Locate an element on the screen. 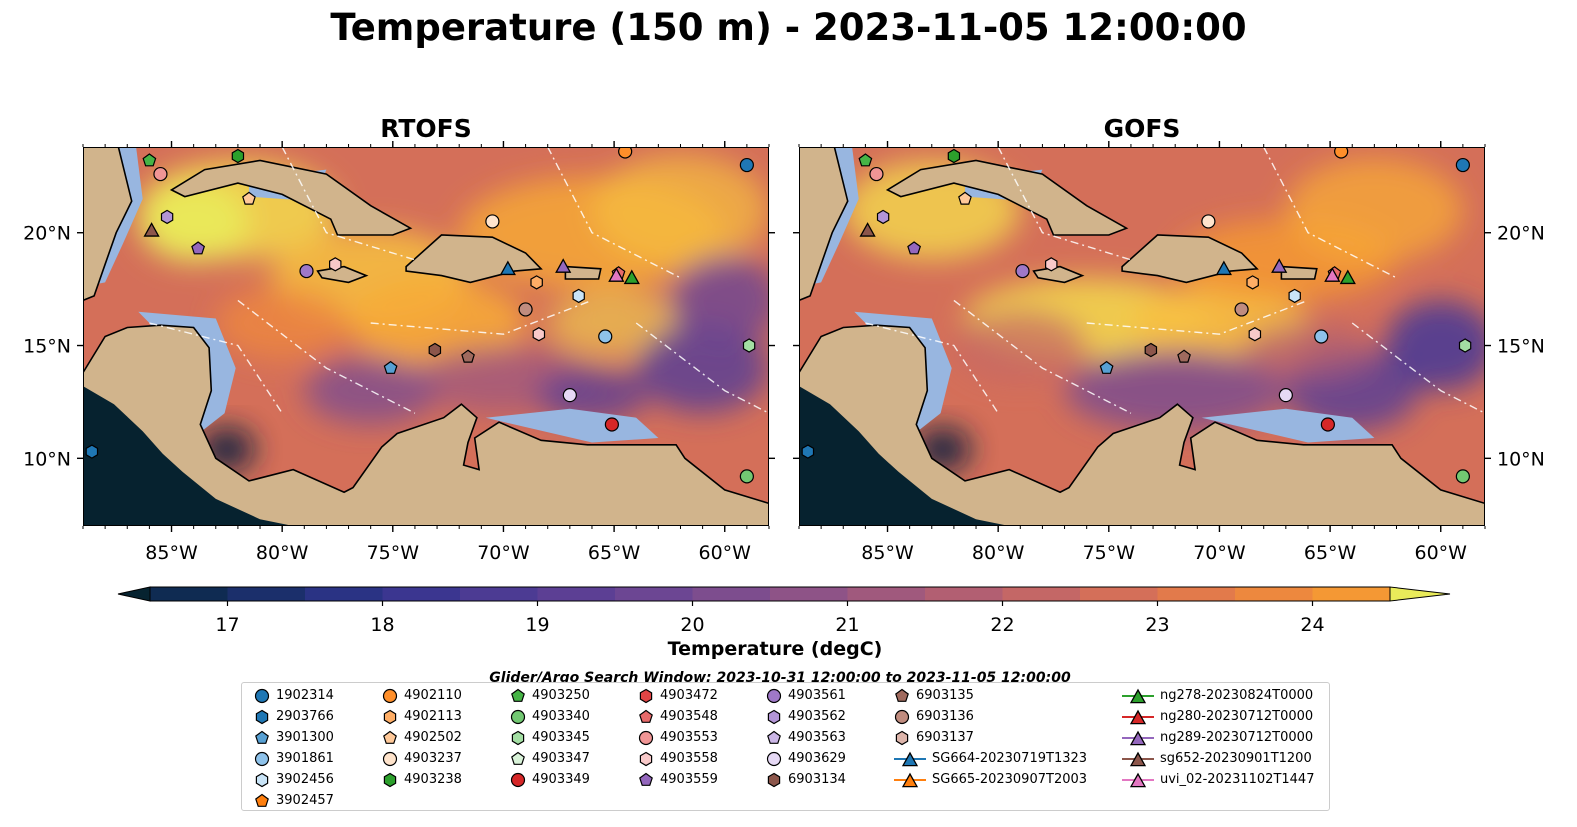 This screenshot has height=827, width=1577. circle-icon is located at coordinates (518, 779).